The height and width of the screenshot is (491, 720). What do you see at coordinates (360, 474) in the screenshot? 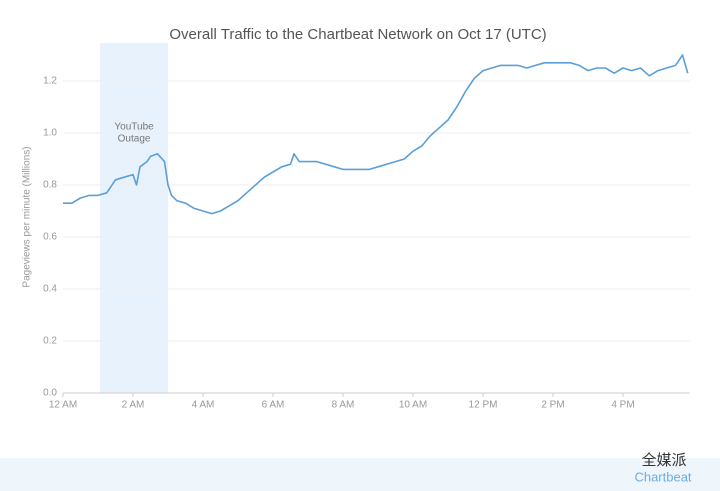
I see `footer-band` at bounding box center [360, 474].